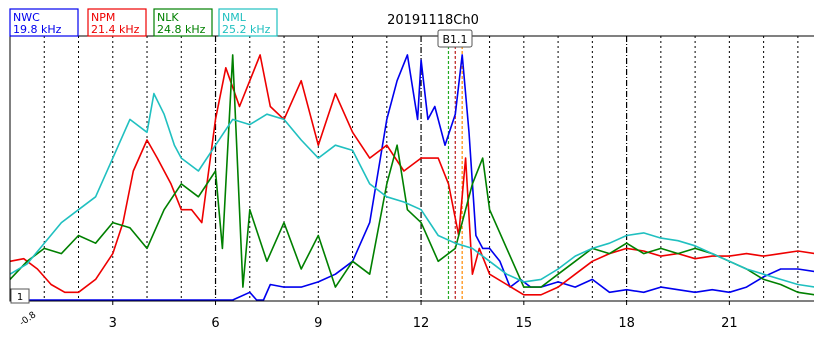 The width and height of the screenshot is (814, 337). I want to click on x-tick-label-9: 9, so click(318, 323).